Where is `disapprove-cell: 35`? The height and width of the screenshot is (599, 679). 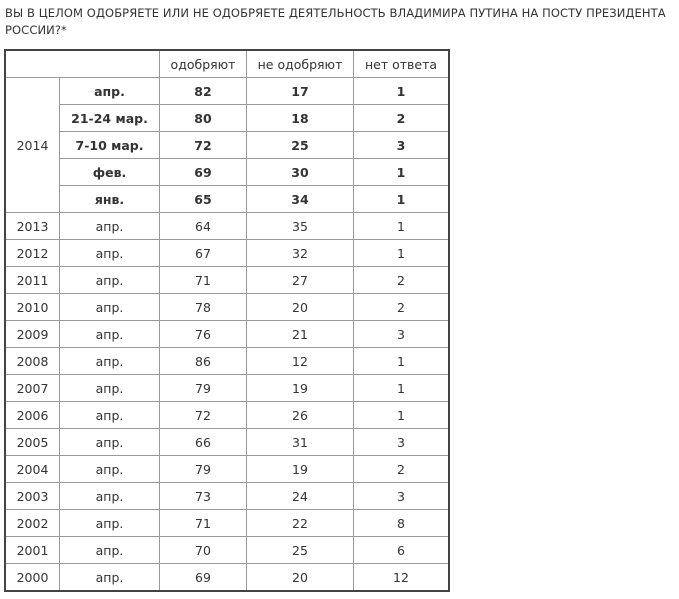 disapprove-cell: 35 is located at coordinates (300, 226).